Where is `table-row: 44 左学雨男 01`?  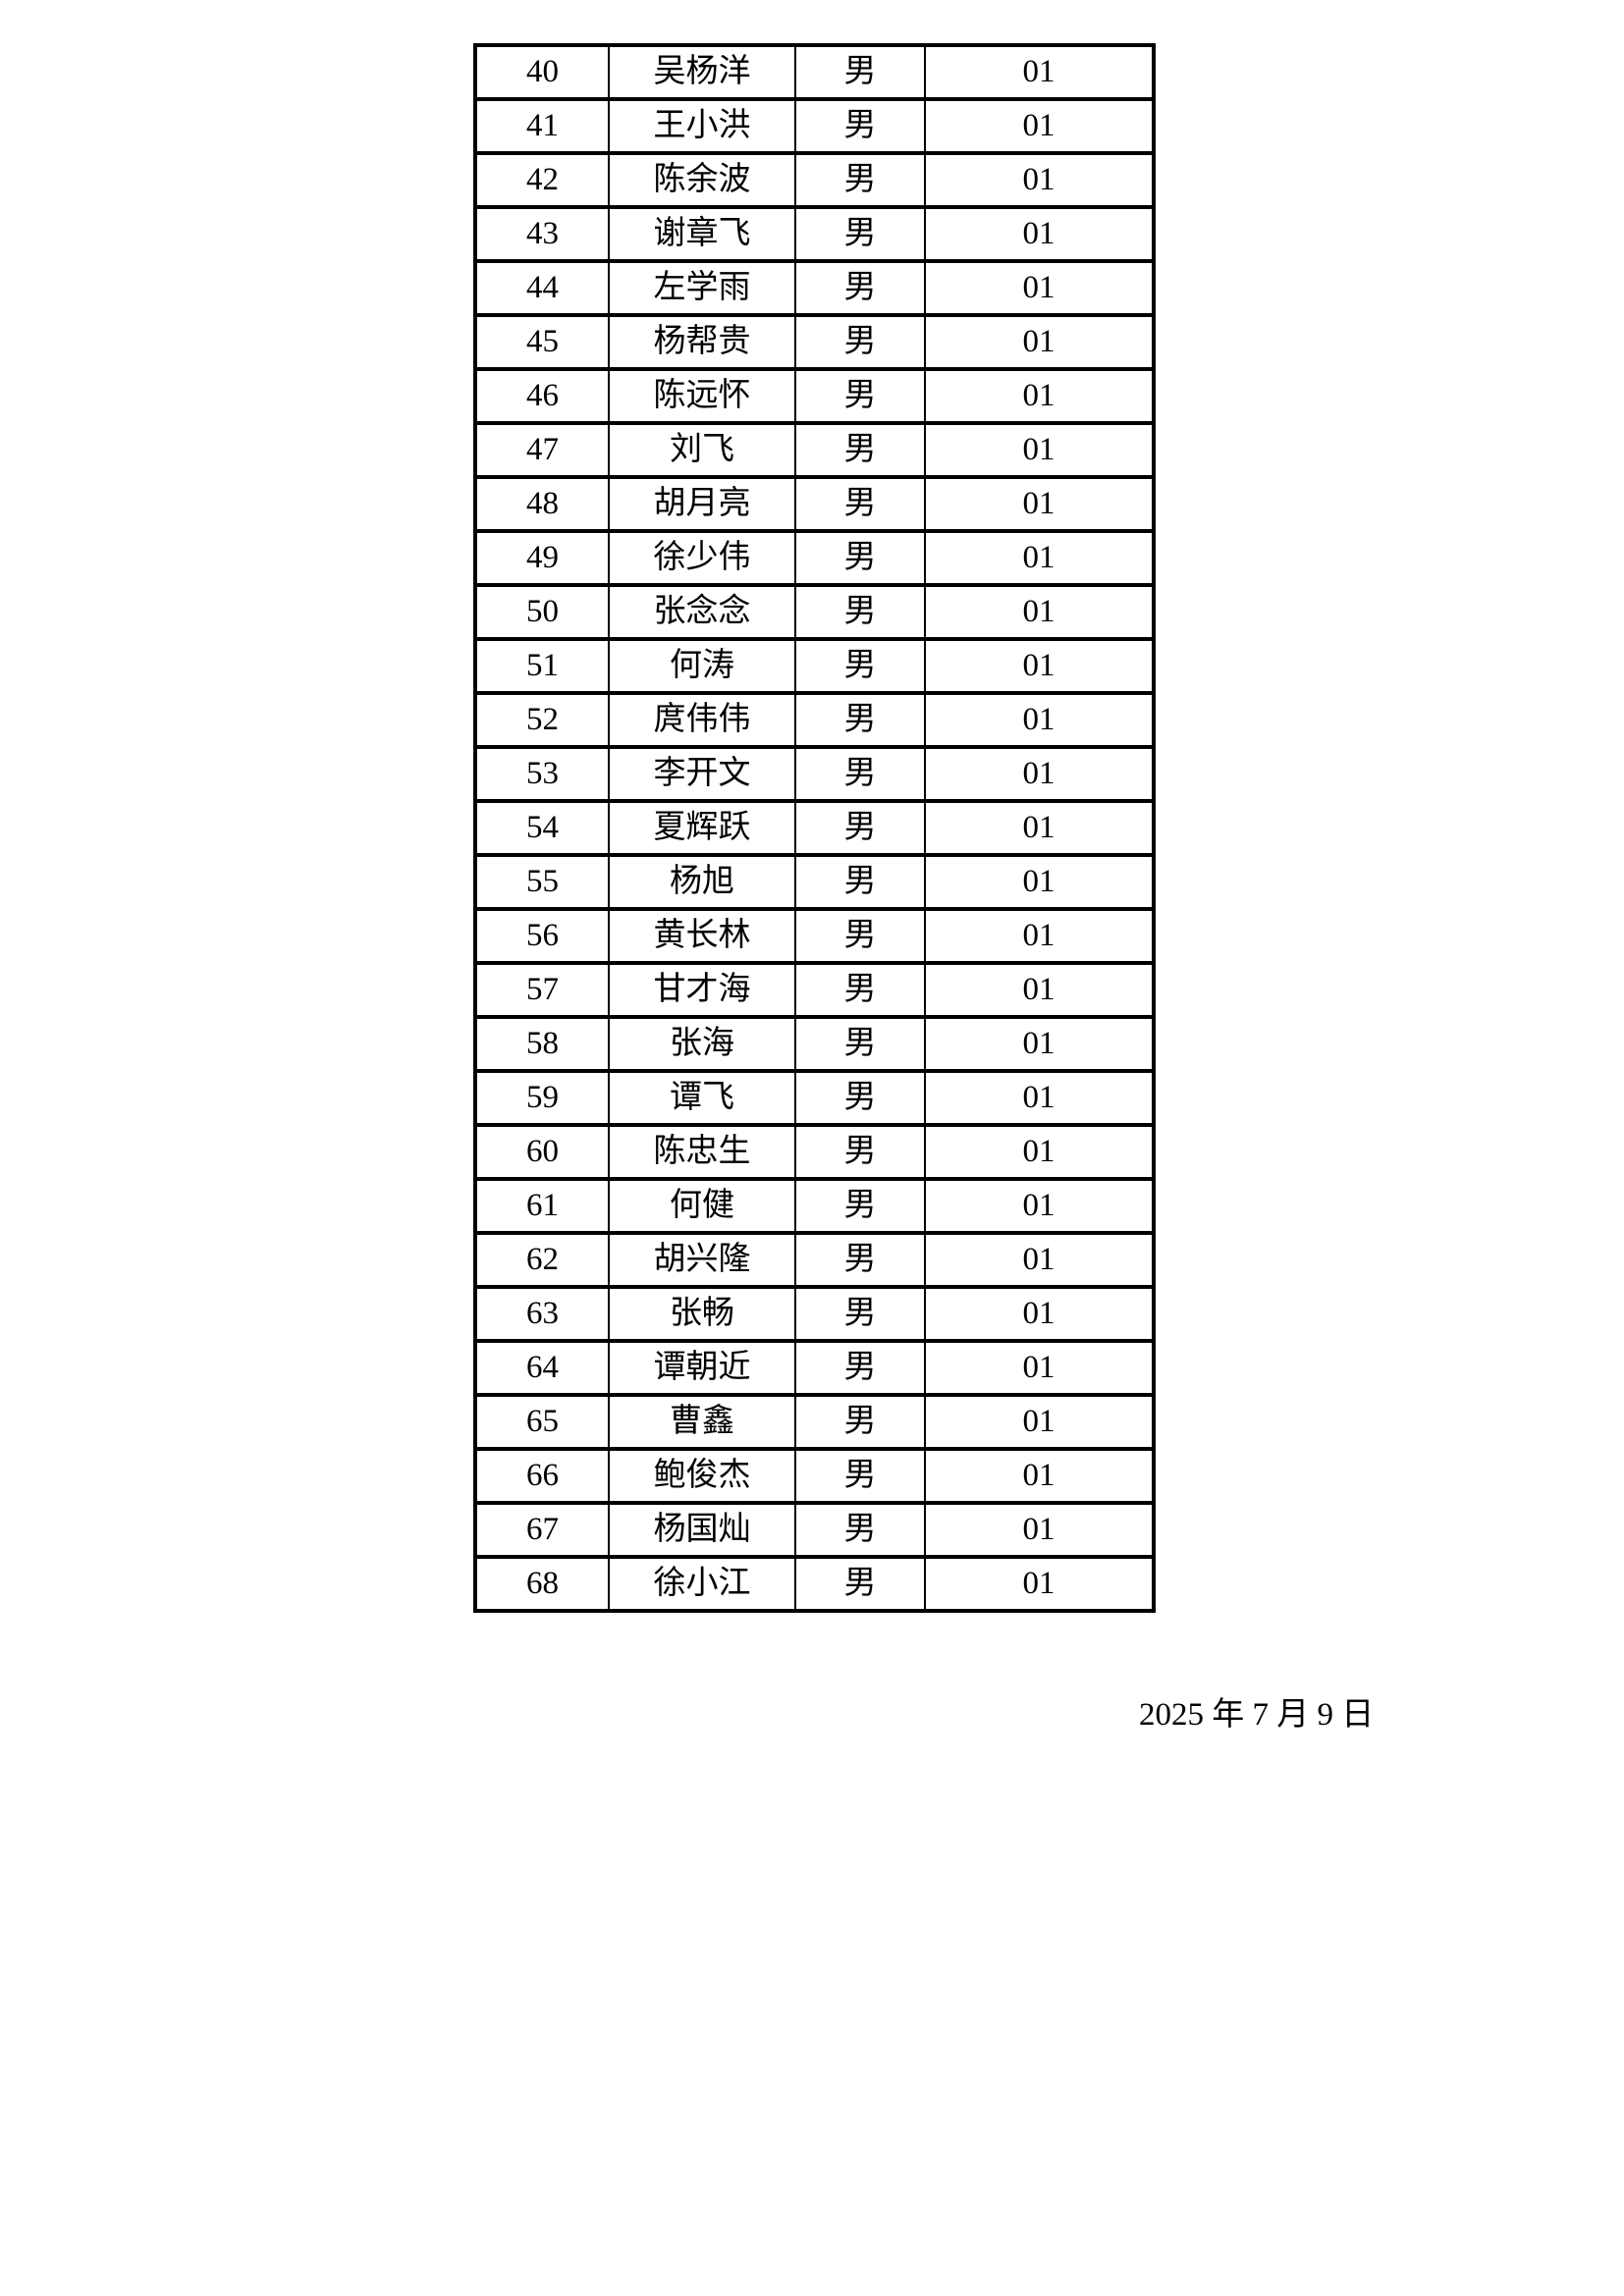
table-row: 44 左学雨男 01 is located at coordinates (814, 288).